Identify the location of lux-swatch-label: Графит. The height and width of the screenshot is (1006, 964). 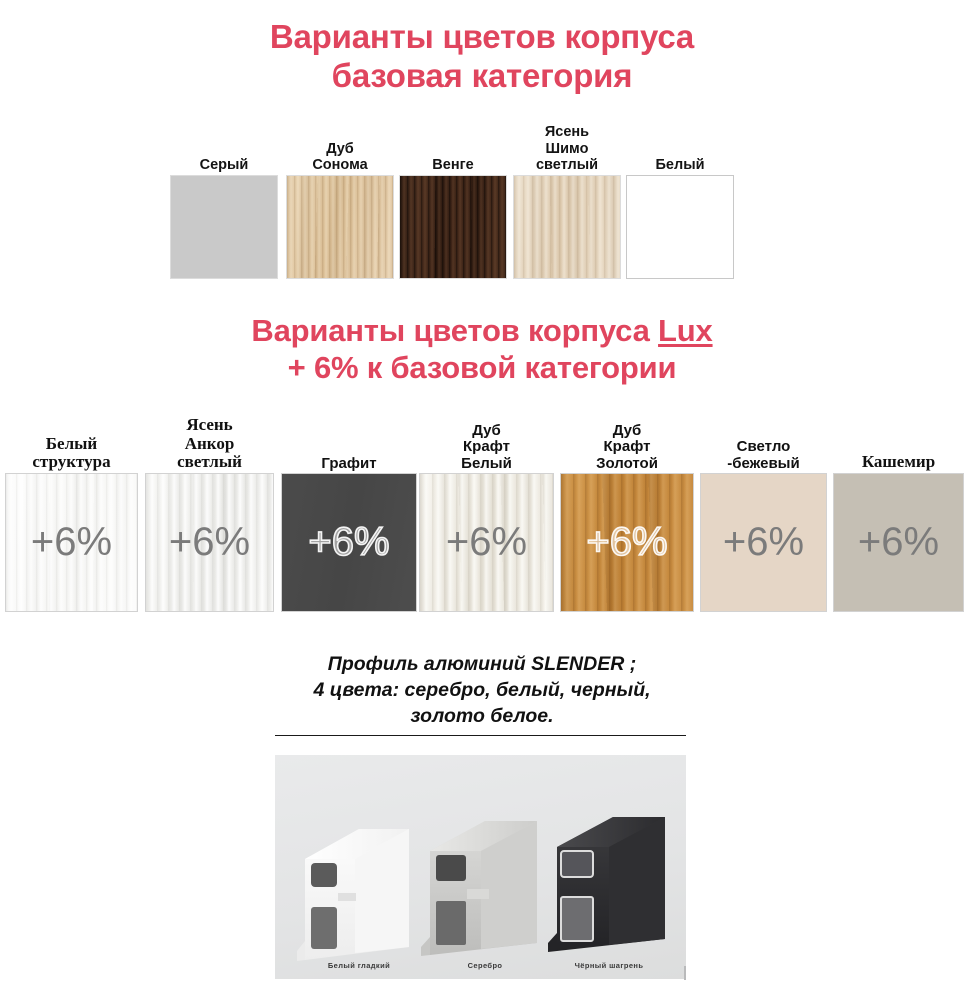
(349, 463).